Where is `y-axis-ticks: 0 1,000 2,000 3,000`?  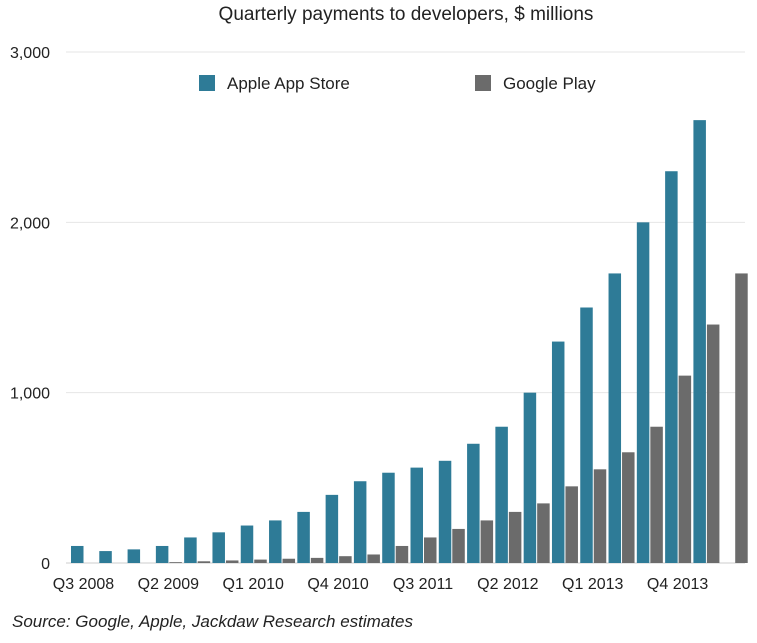 y-axis-ticks: 0 1,000 2,000 3,000 is located at coordinates (30, 309).